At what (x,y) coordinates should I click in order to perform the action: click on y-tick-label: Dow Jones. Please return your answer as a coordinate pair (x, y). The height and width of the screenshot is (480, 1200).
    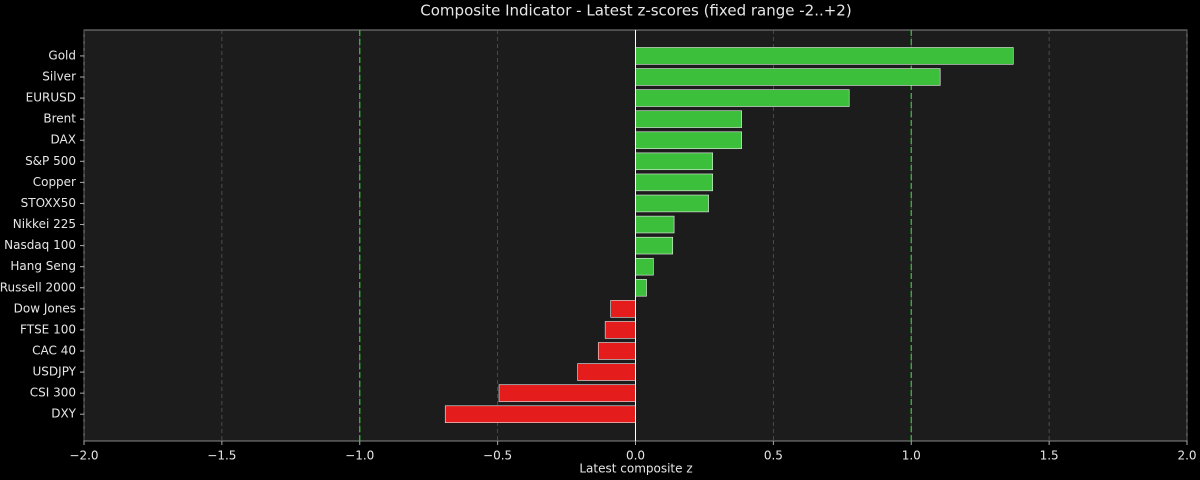
    Looking at the image, I should click on (45, 308).